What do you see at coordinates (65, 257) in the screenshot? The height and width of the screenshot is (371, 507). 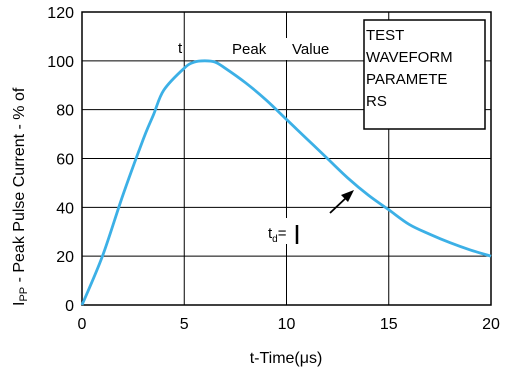 I see `y-tick-label: 20` at bounding box center [65, 257].